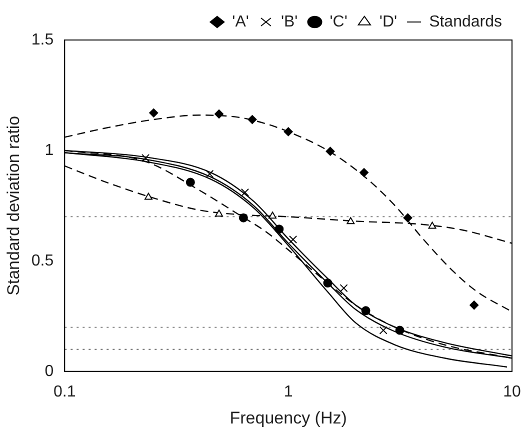 The height and width of the screenshot is (433, 530). I want to click on x-tick-label: 0.1, so click(65, 391).